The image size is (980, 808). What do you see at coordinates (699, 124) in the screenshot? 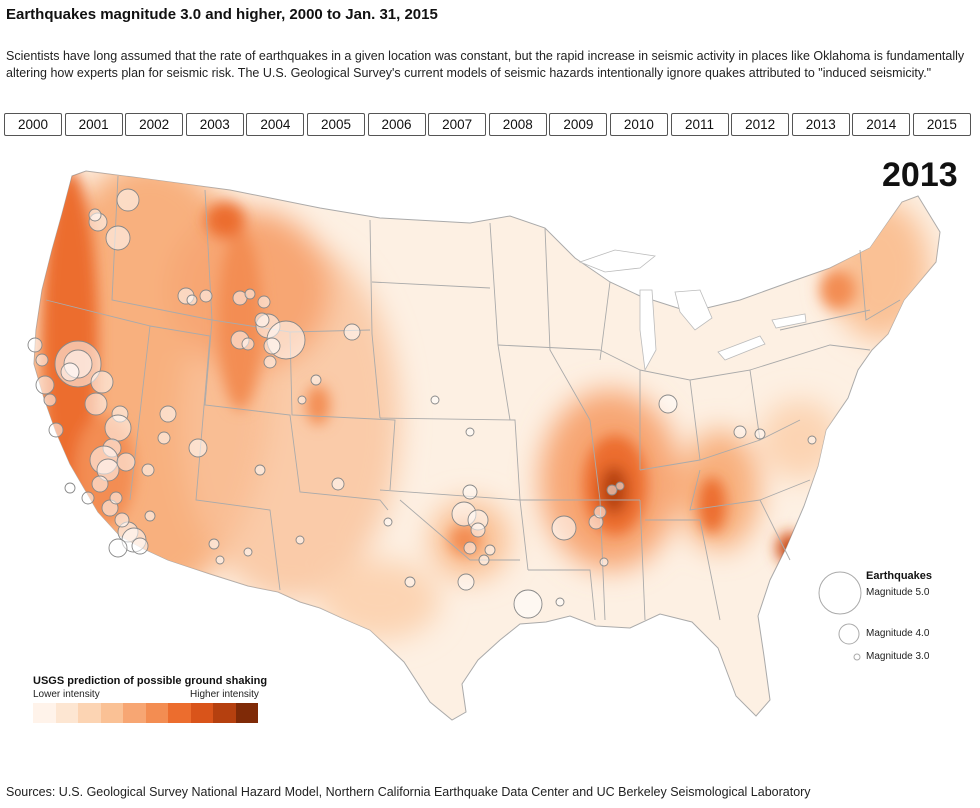
I see `year-button-2011: 2011` at bounding box center [699, 124].